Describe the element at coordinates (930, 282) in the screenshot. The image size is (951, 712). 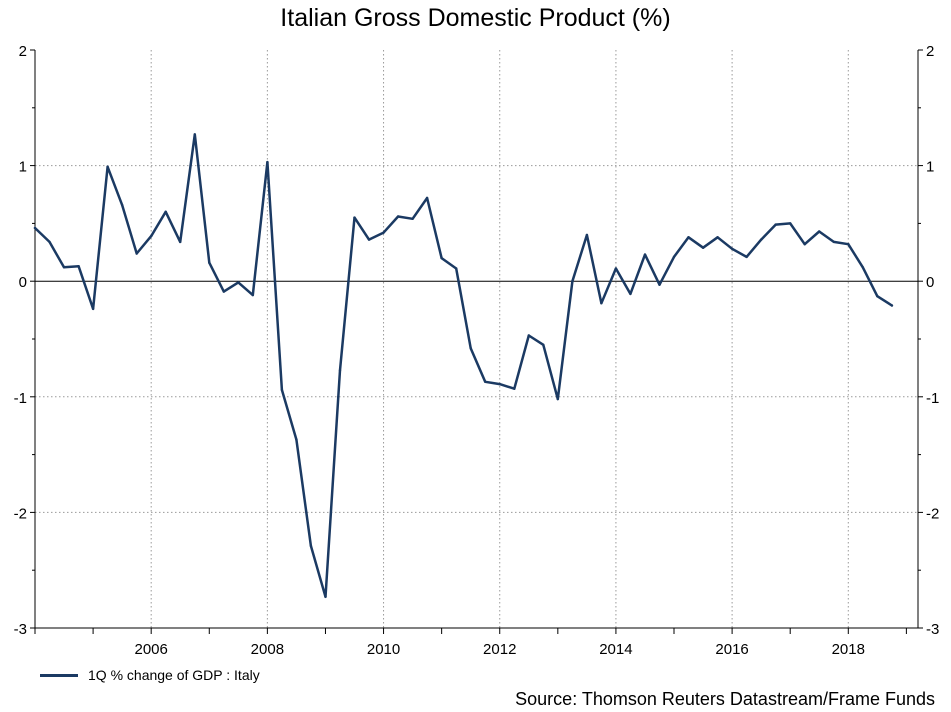
I see `y-tick-label-right: 0` at that location.